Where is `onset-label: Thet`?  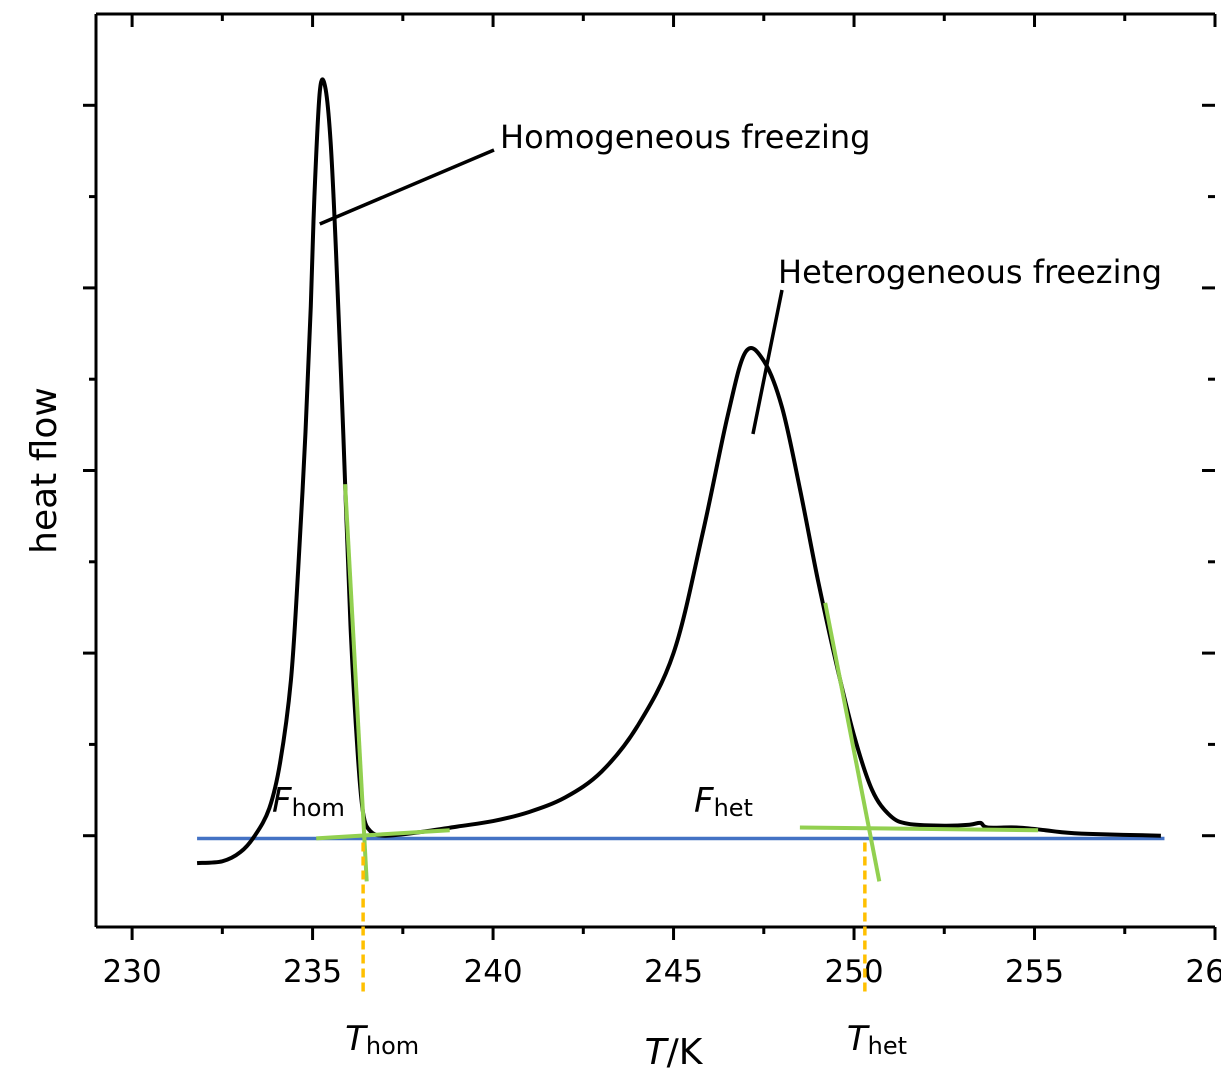
onset-label: Thet is located at coordinates (877, 1039).